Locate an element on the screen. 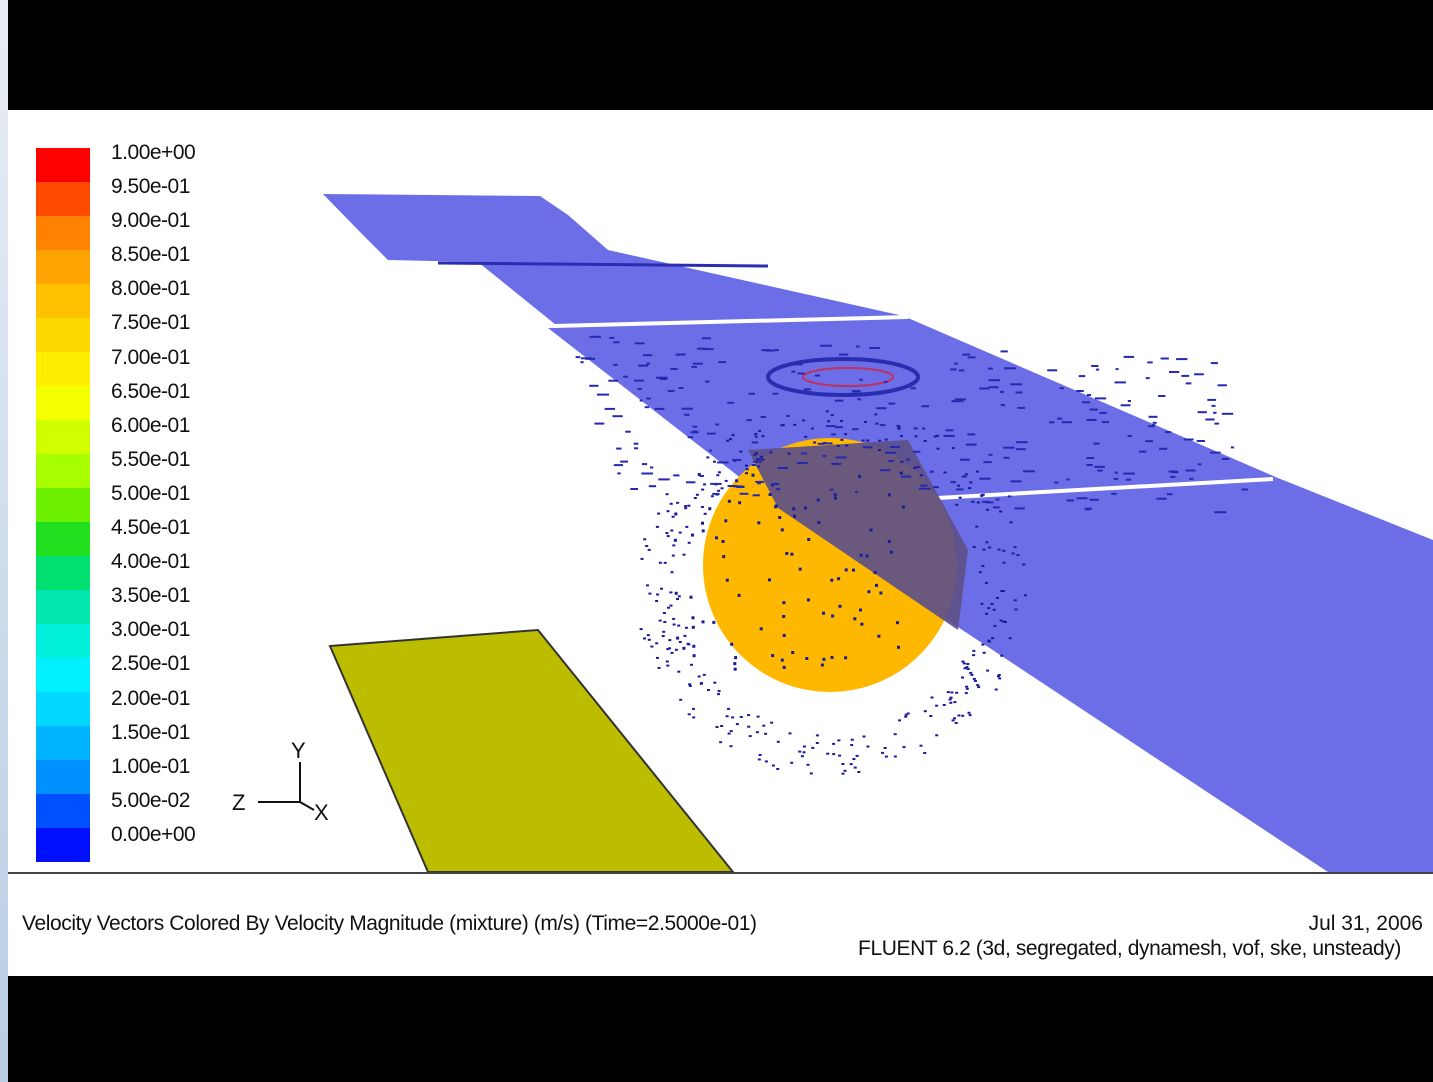 The height and width of the screenshot is (1082, 1433). colorbar-label: 0.00e+00 is located at coordinates (153, 834).